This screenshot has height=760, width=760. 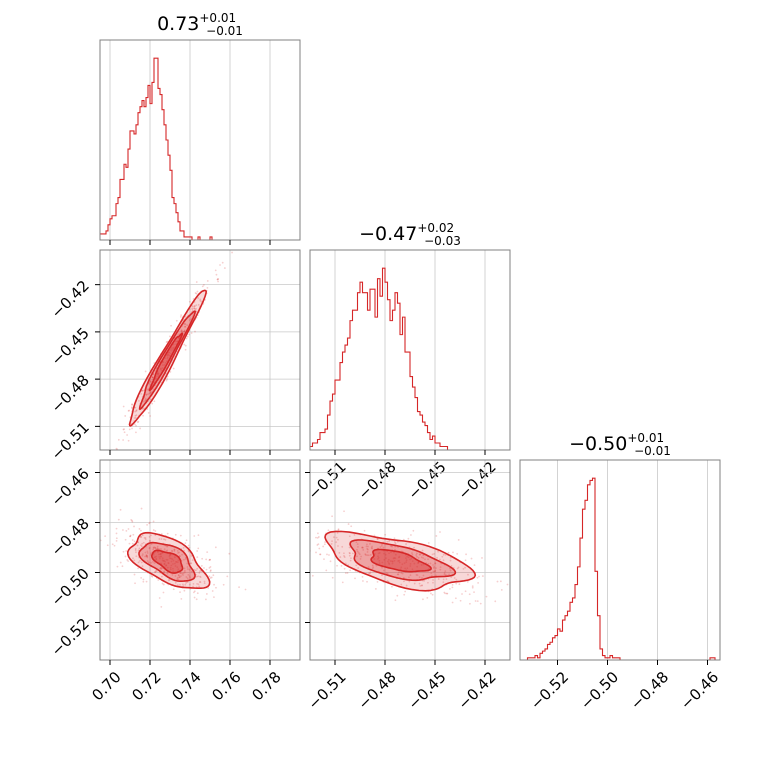 I want to click on tick-label-x-0p7: 0.70, so click(x=106, y=686).